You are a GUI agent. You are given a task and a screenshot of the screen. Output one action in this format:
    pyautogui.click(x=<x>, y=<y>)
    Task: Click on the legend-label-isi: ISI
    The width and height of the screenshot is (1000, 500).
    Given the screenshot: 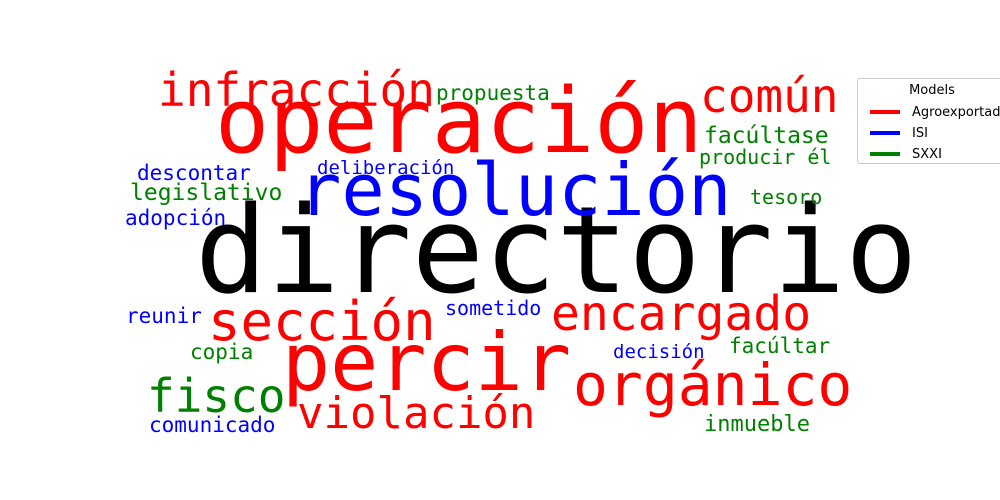 What is the action you would take?
    pyautogui.click(x=920, y=133)
    